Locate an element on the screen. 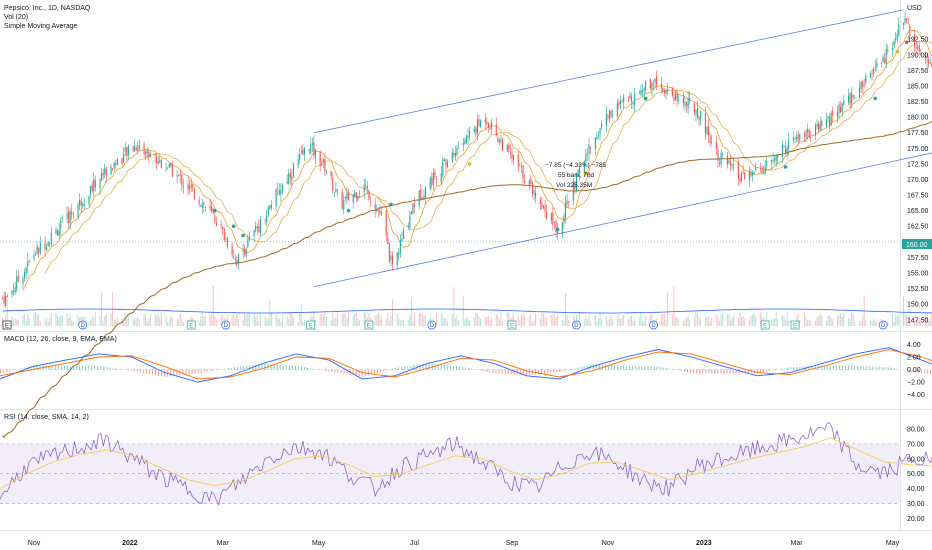  channel-upper-line is located at coordinates (608, 71).